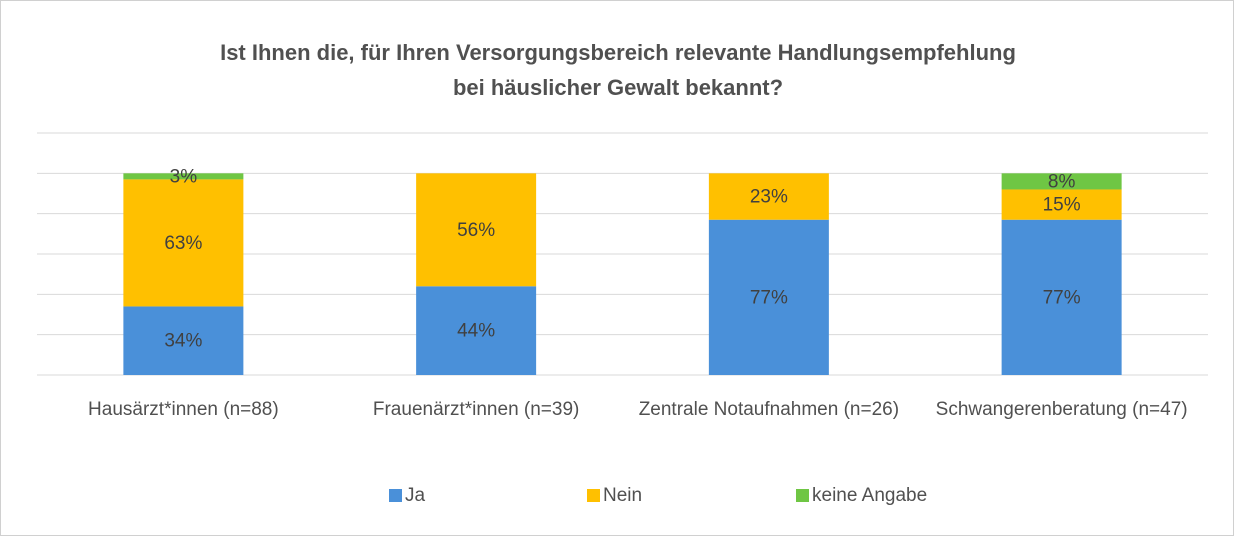  What do you see at coordinates (1061, 409) in the screenshot?
I see `x-tick-label: Schwangerenberatung (n=47)` at bounding box center [1061, 409].